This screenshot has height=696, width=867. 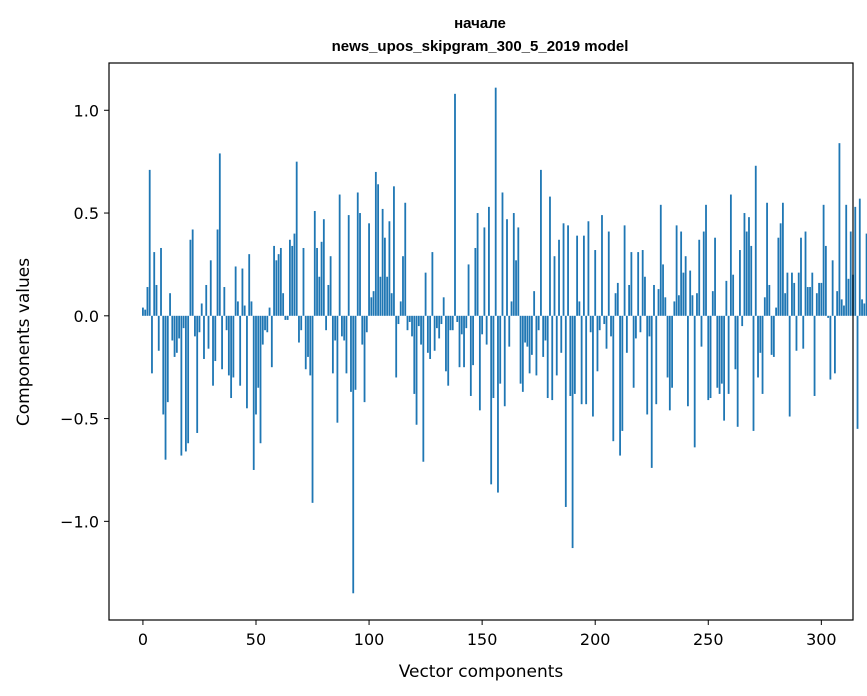 What do you see at coordinates (86, 213) in the screenshot?
I see `y-tick-label: 0.5` at bounding box center [86, 213].